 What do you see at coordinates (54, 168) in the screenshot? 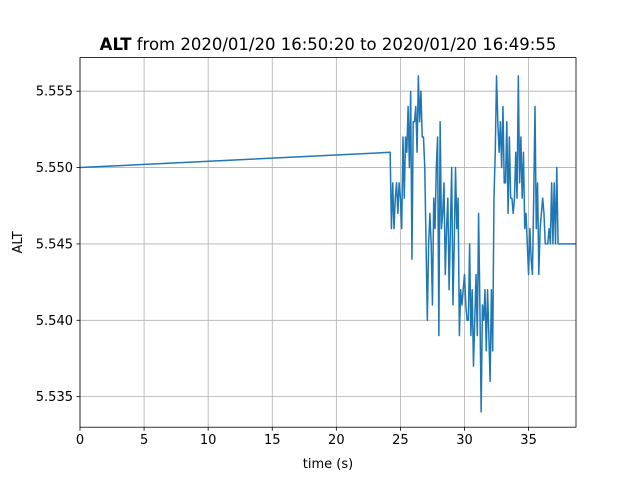
I see `y-tick-label: 5.550` at bounding box center [54, 168].